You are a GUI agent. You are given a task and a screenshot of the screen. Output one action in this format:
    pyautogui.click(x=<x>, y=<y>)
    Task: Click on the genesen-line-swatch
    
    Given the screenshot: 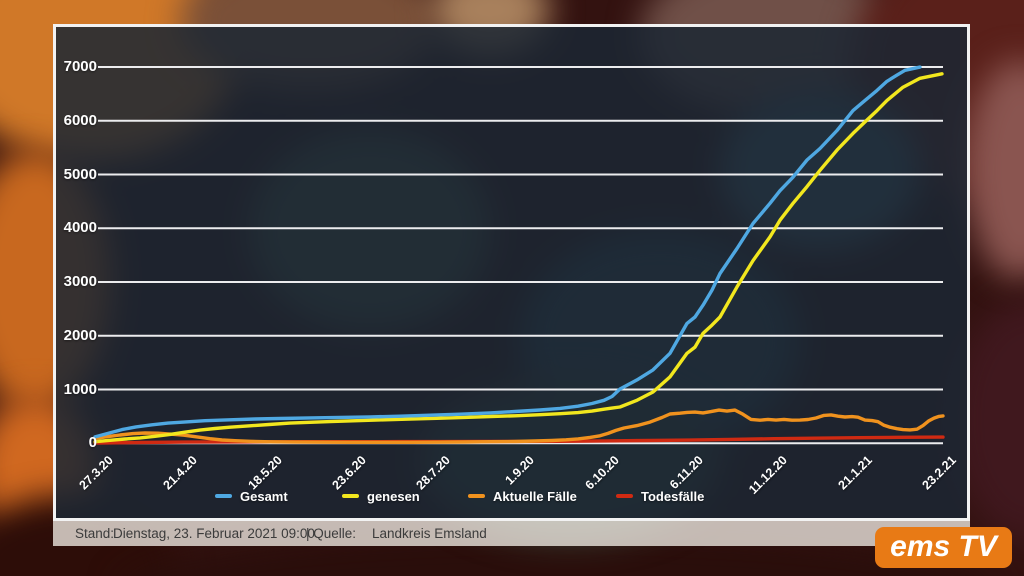 What is the action you would take?
    pyautogui.click(x=350, y=496)
    